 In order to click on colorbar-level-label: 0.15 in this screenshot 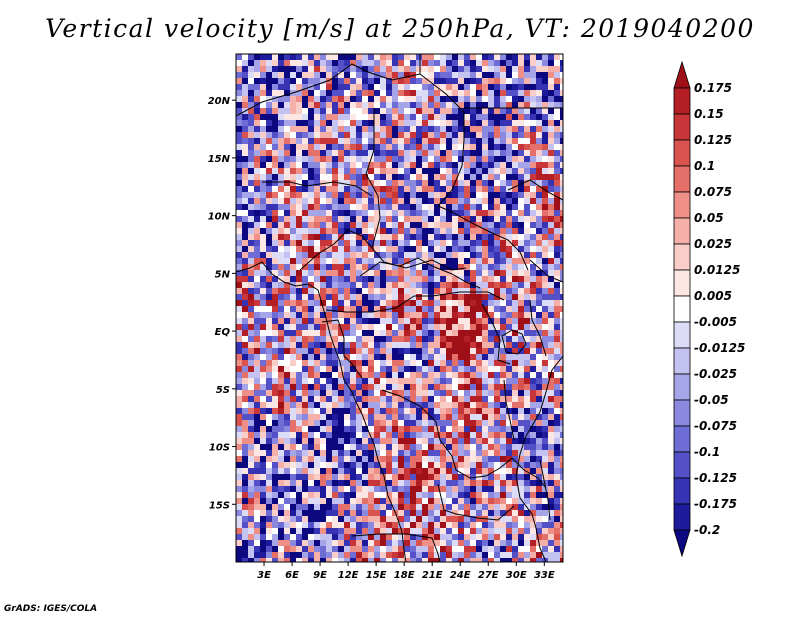, I will do `click(709, 114)`.